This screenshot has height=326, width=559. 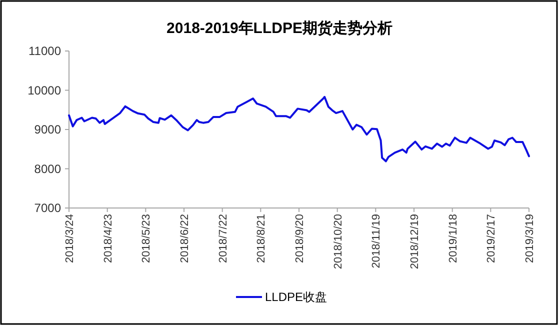 What do you see at coordinates (492, 238) in the screenshot?
I see `x-tick-label: 2019/2/17` at bounding box center [492, 238].